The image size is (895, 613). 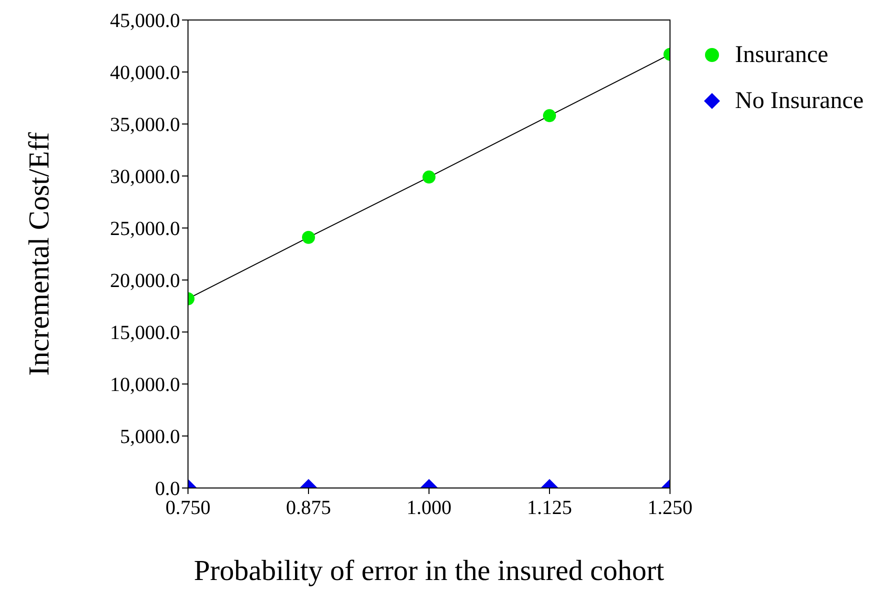 I want to click on x-axis-title: Probability of error in the insured cohort, so click(x=429, y=571).